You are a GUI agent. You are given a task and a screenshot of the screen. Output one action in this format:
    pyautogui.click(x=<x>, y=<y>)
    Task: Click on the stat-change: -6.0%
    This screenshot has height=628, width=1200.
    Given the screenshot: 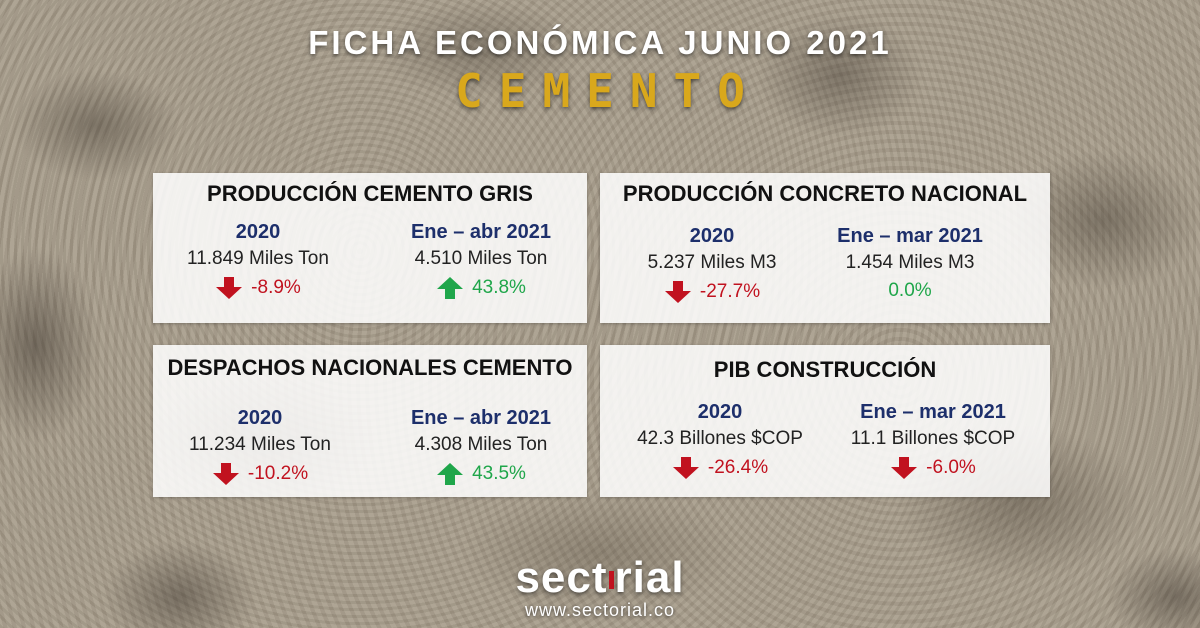 What is the action you would take?
    pyautogui.click(x=933, y=468)
    